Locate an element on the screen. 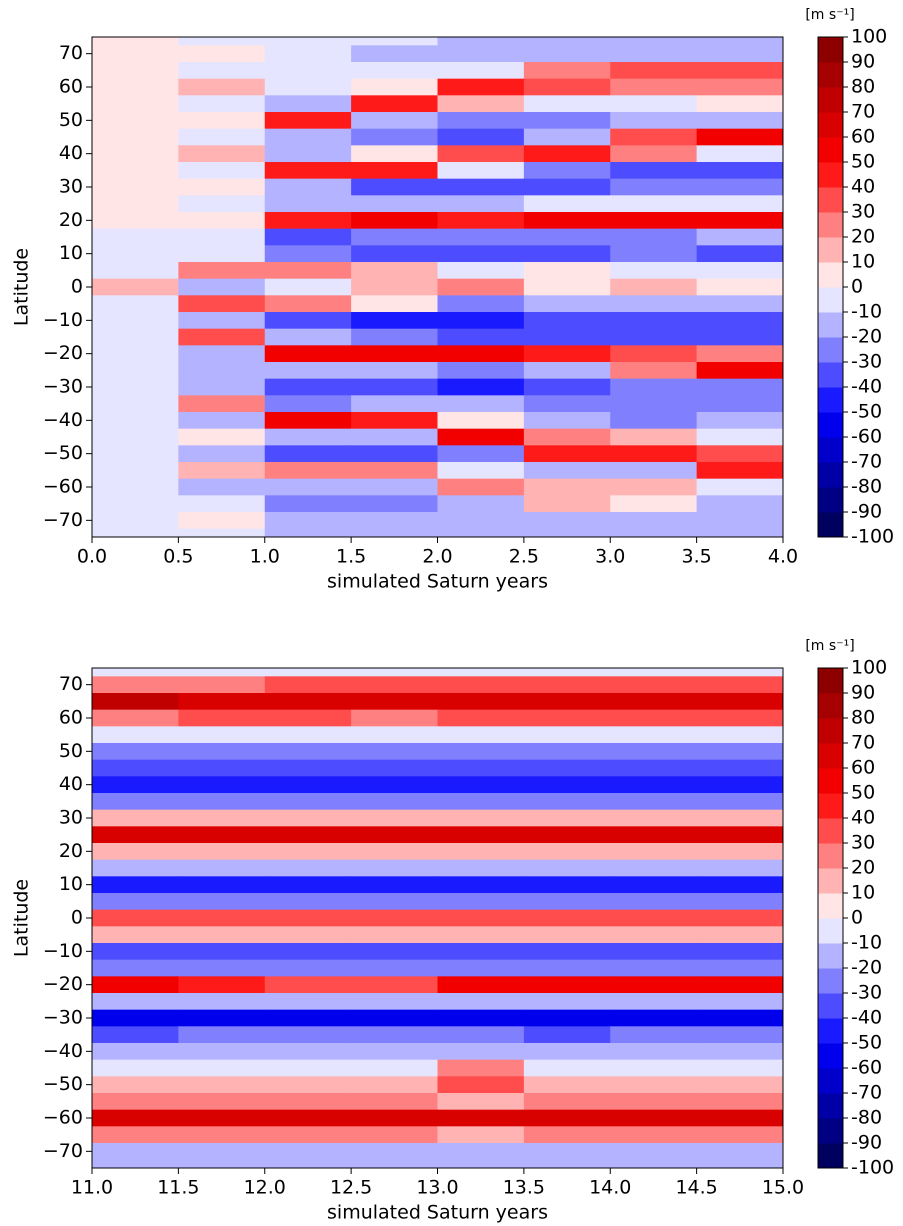  y-tick-label: 0 is located at coordinates (77, 918).